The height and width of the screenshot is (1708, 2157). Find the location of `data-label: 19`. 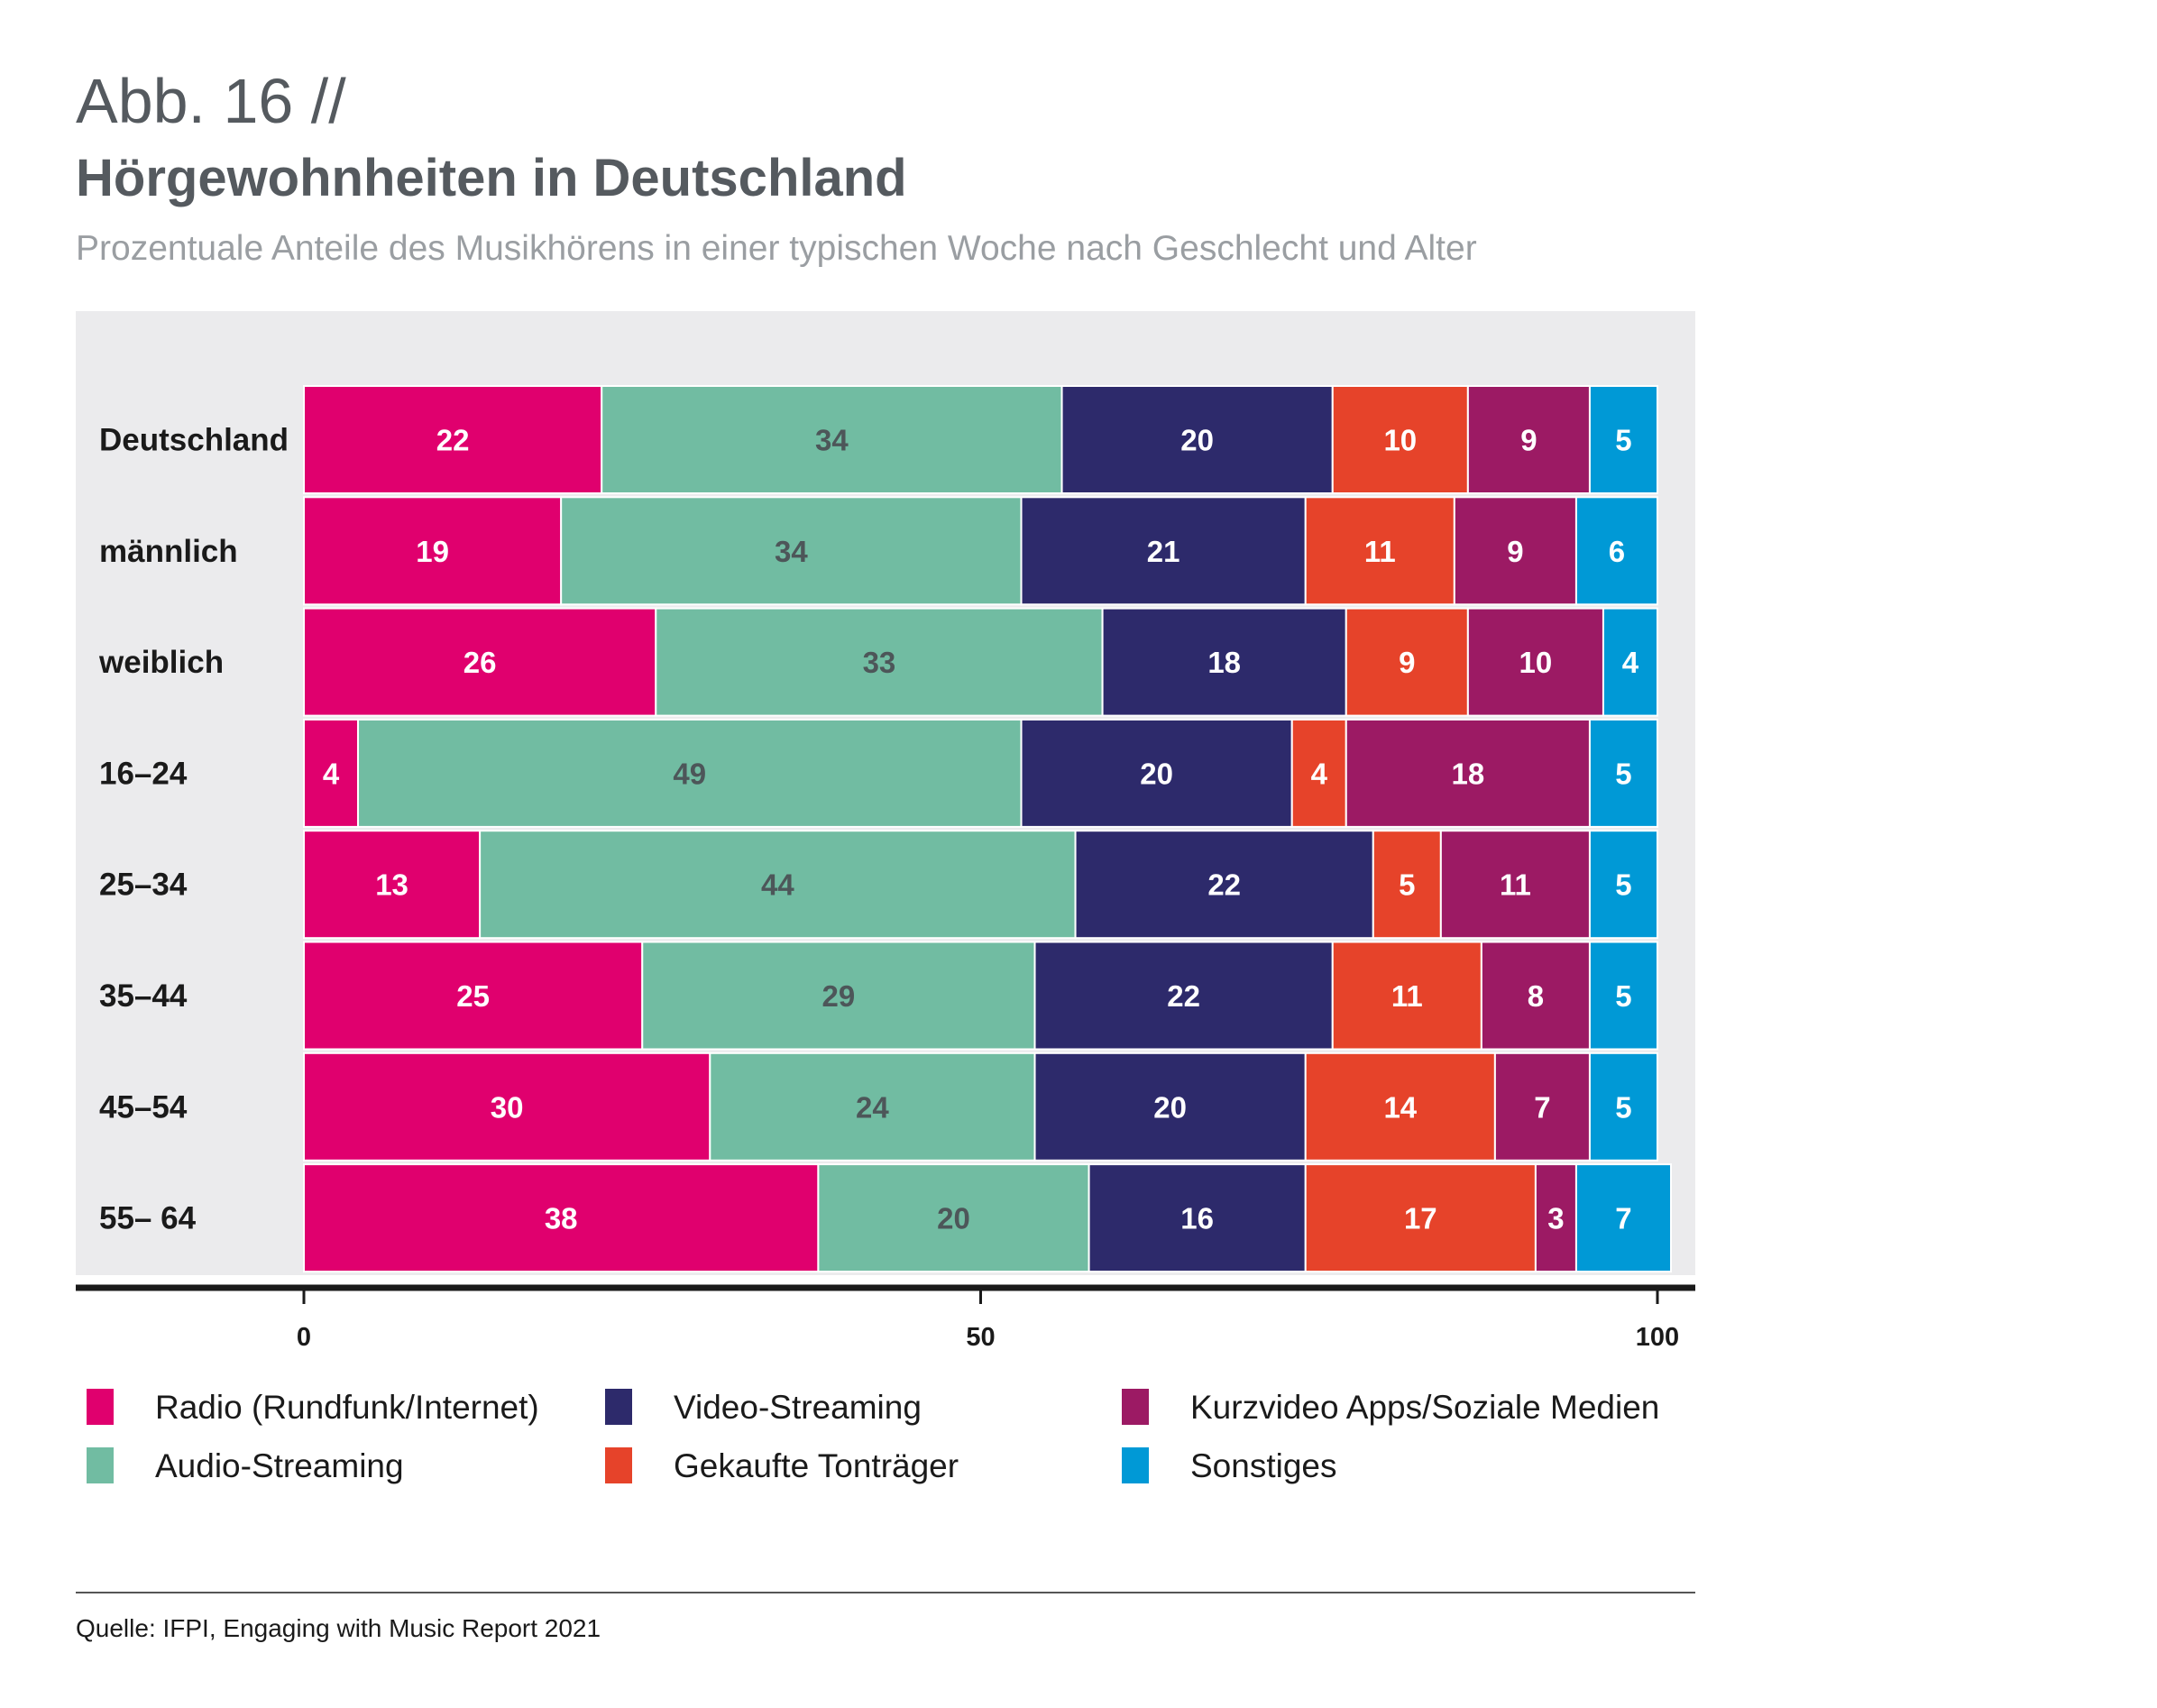

data-label: 19 is located at coordinates (432, 551).